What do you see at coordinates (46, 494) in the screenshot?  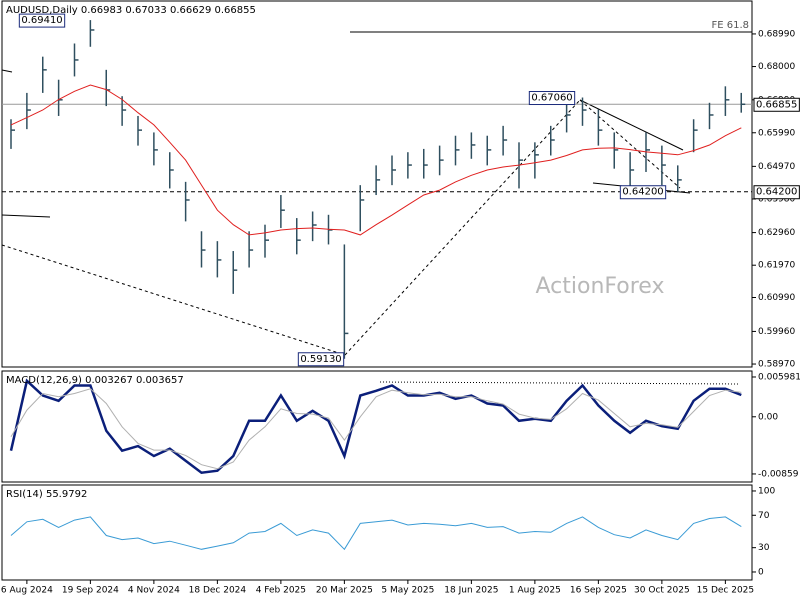 I see `panel-title: RSI(14) 55.9792` at bounding box center [46, 494].